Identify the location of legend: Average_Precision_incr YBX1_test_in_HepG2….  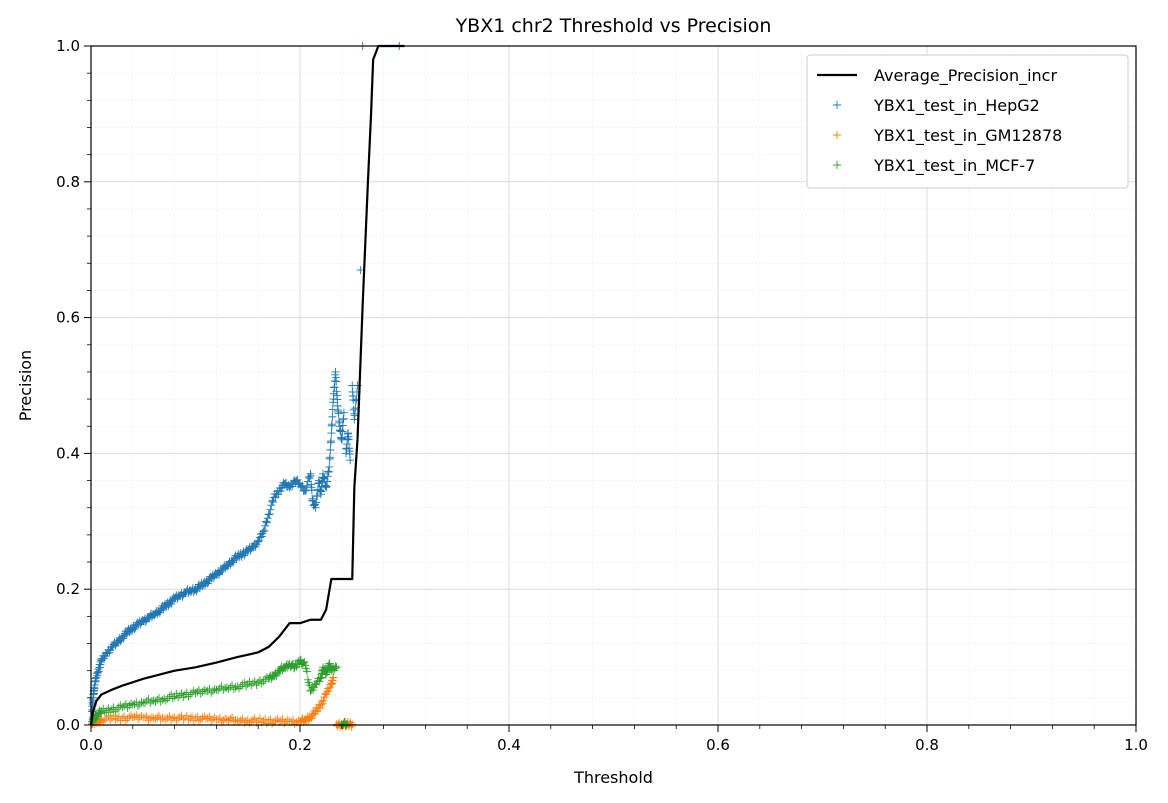
(967, 121).